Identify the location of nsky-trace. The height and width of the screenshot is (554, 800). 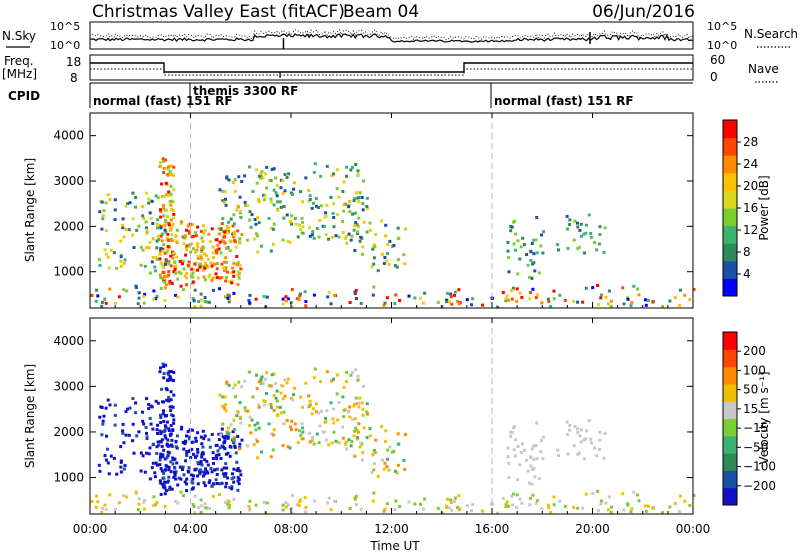
(391, 38).